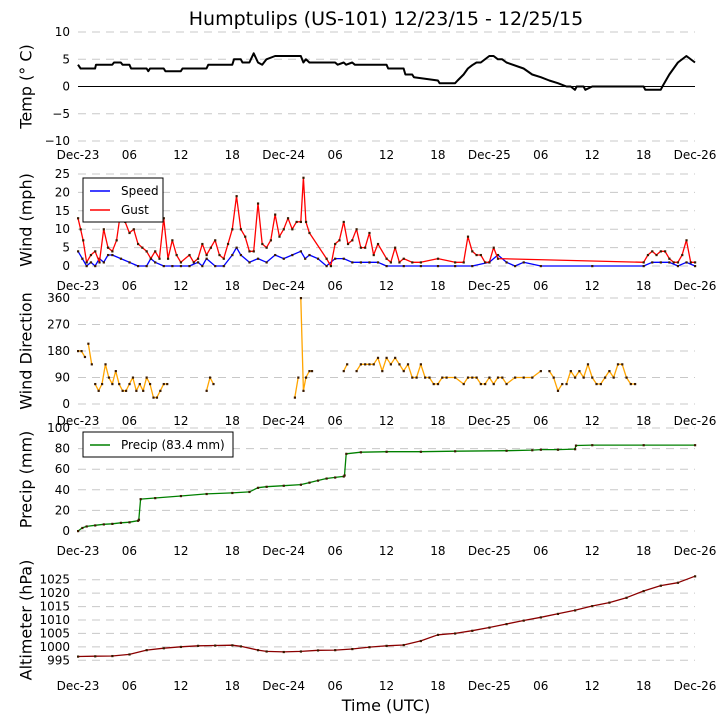  Describe the element at coordinates (386, 256) in the screenshot. I see `series-line-speed` at that location.